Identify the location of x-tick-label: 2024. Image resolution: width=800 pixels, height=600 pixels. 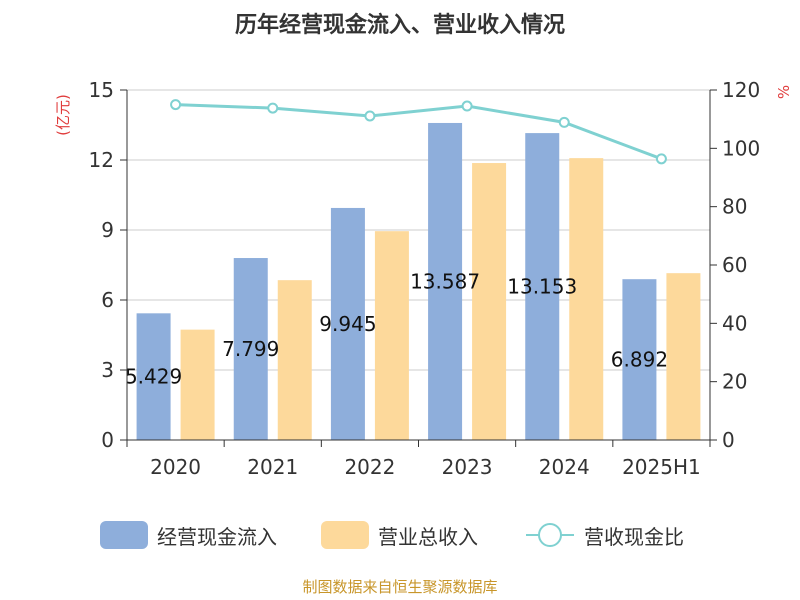
(564, 467).